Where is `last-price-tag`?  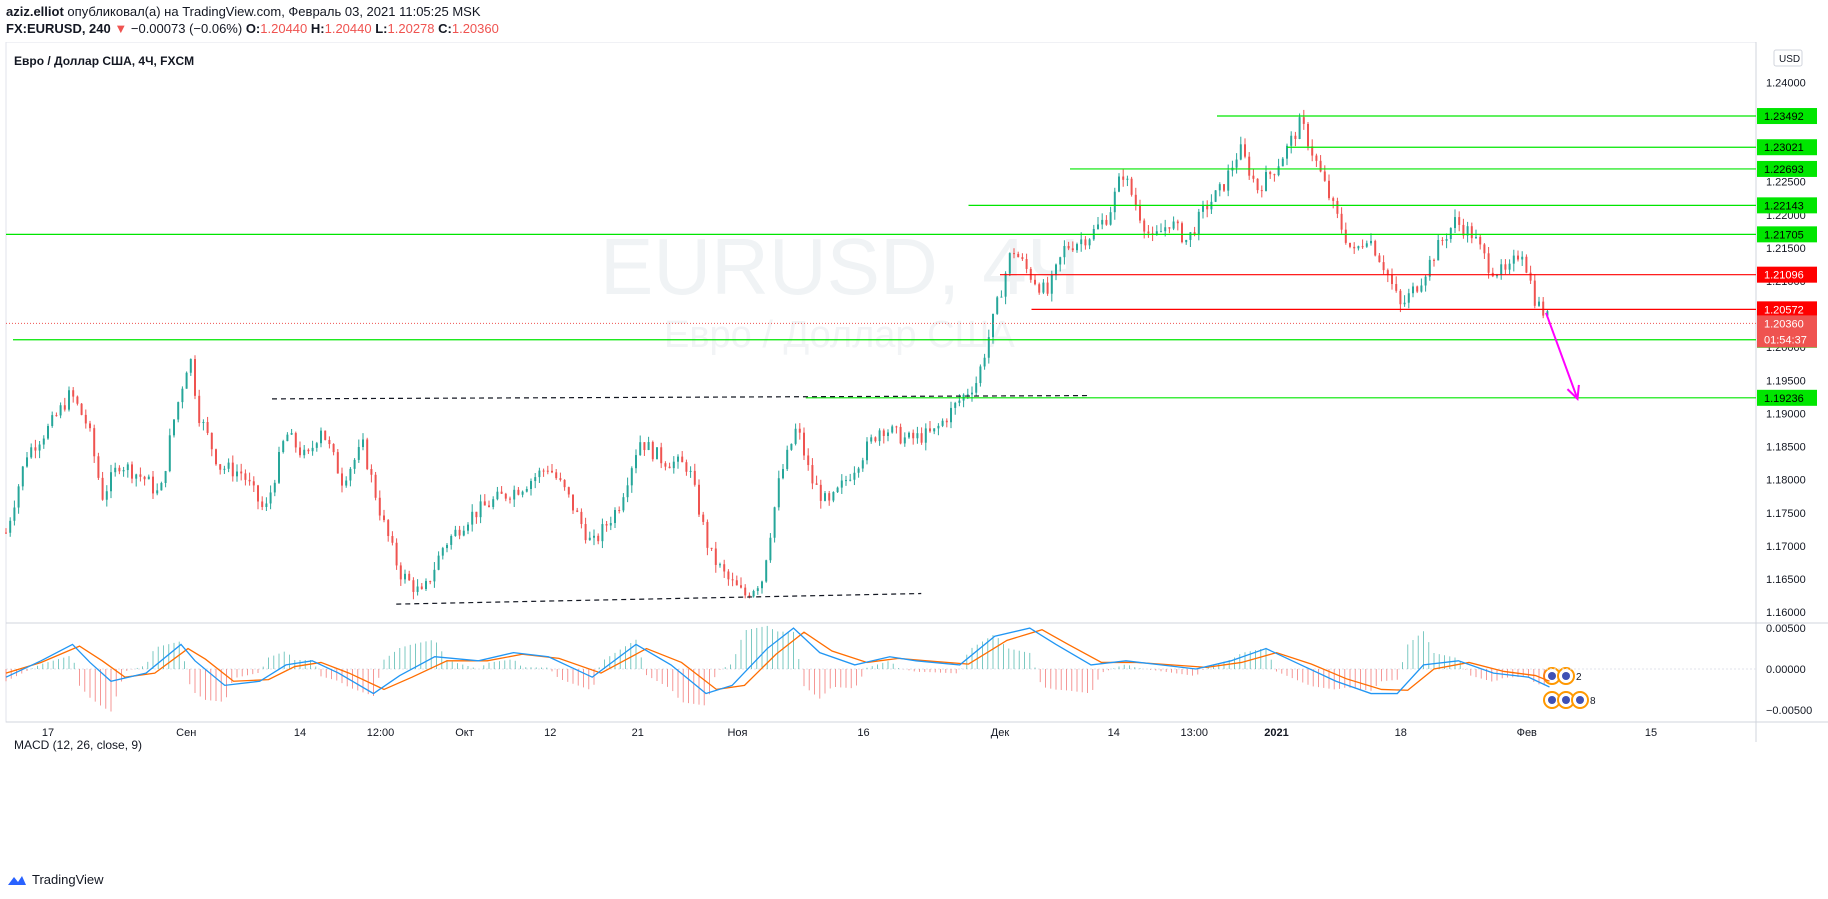
last-price-tag is located at coordinates (1787, 331).